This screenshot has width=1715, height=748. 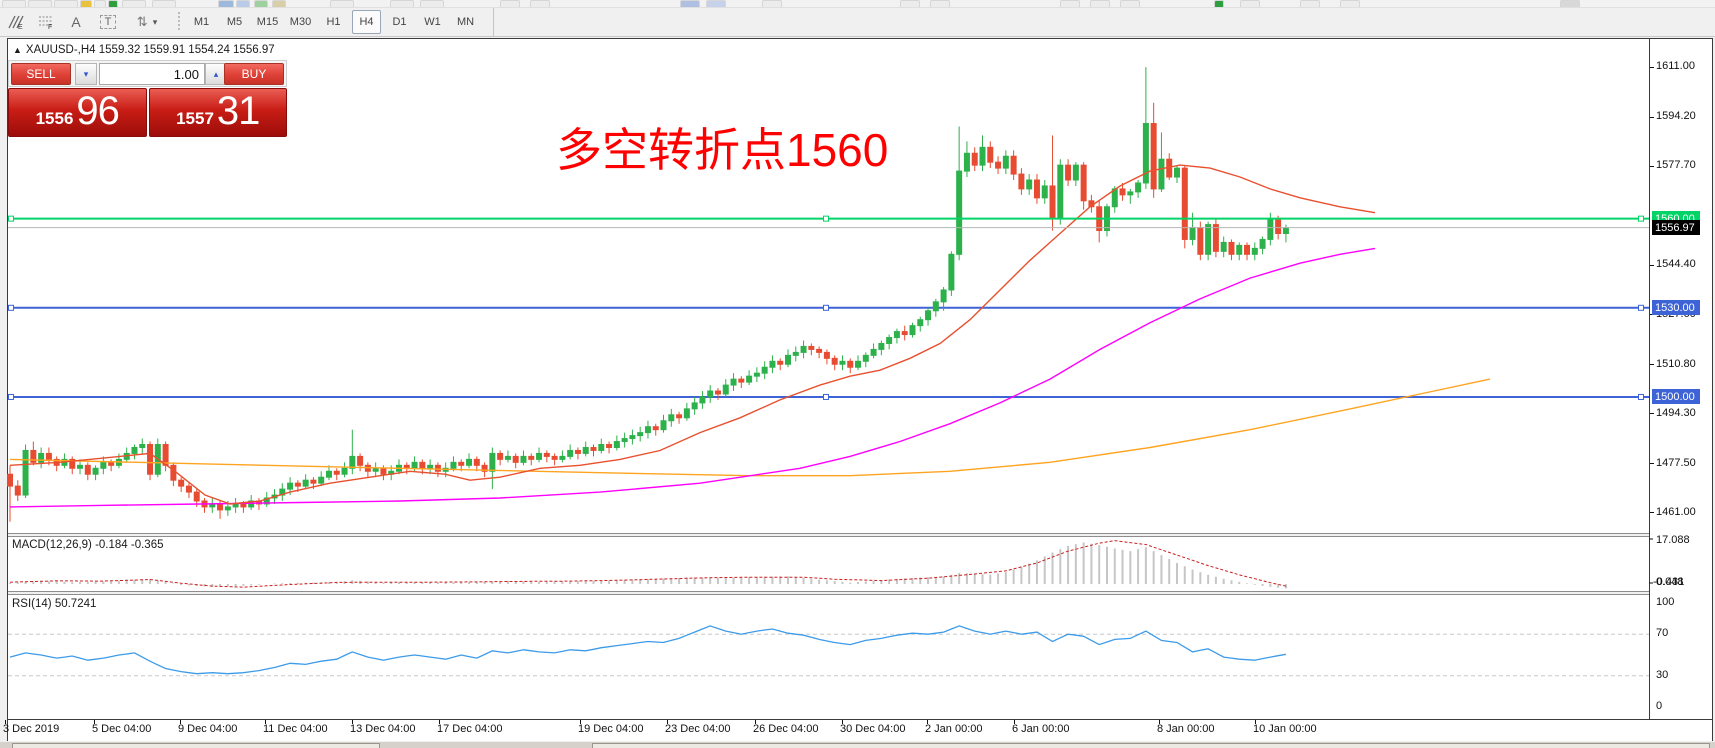 What do you see at coordinates (1712, 389) in the screenshot?
I see `window-right-border` at bounding box center [1712, 389].